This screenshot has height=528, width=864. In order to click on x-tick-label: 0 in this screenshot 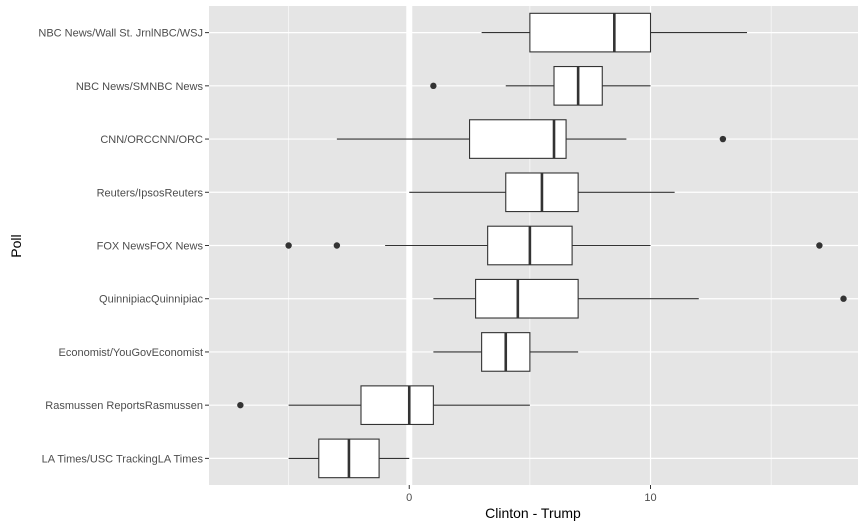, I will do `click(409, 498)`.